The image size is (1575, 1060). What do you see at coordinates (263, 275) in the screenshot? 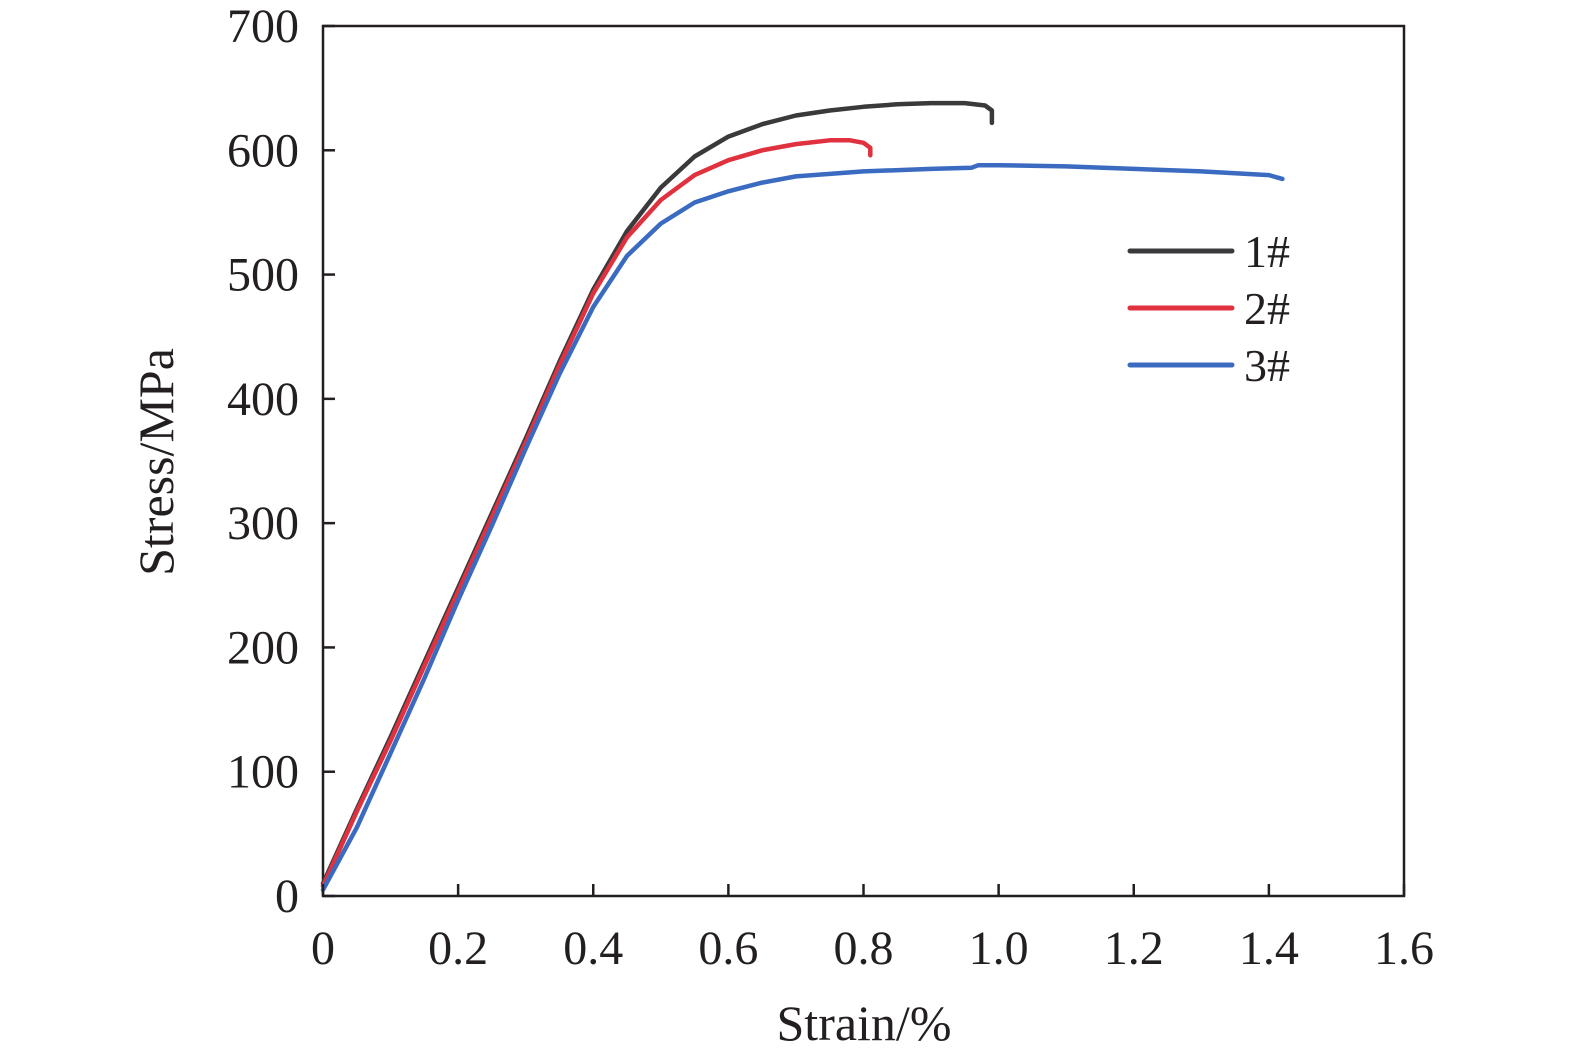
I see `y-tick-label: 500` at bounding box center [263, 275].